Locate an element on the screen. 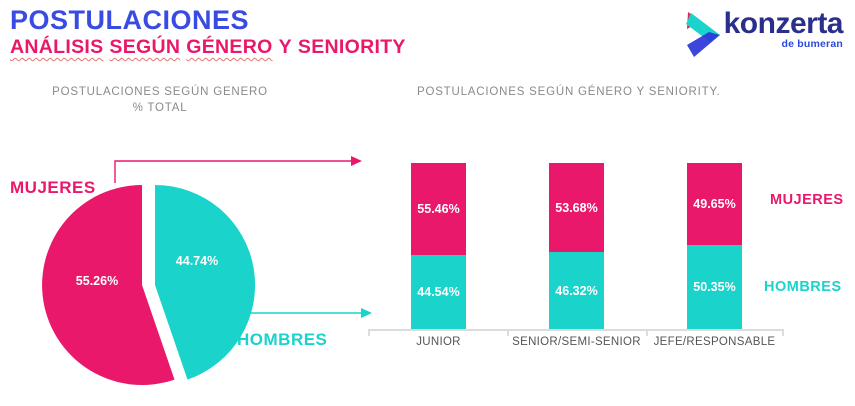 This screenshot has width=855, height=406. hombres-arrowhead-icon is located at coordinates (366, 313).